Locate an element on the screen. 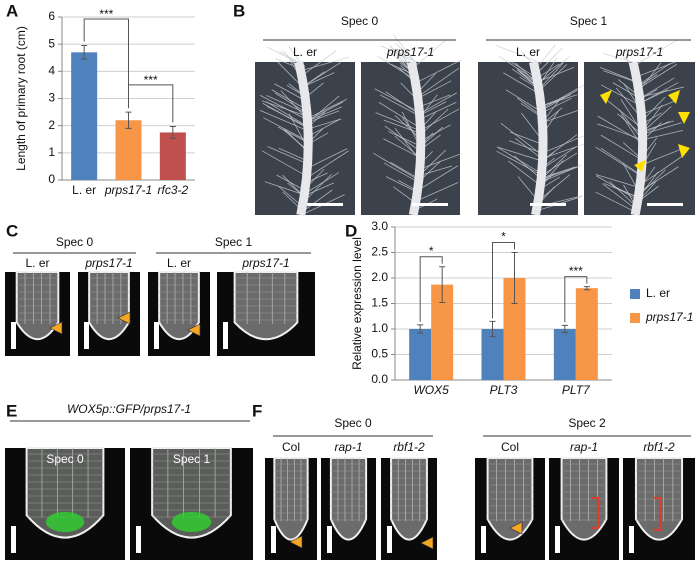 The height and width of the screenshot is (564, 700). legend-label: L. er is located at coordinates (658, 293).